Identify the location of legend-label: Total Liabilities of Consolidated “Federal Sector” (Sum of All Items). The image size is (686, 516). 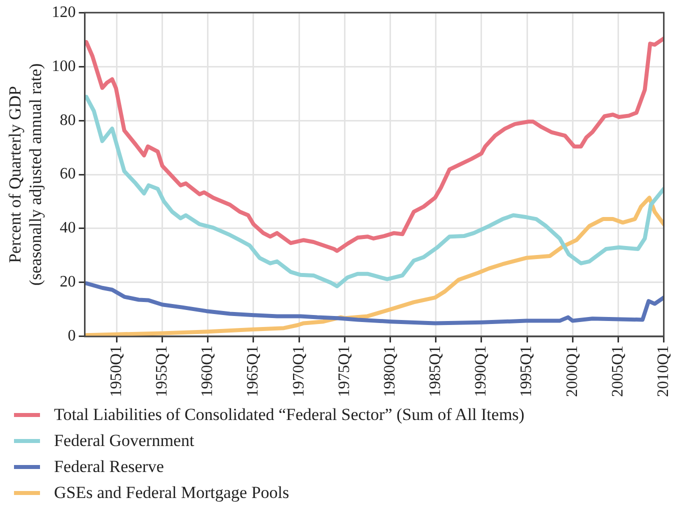
(289, 415).